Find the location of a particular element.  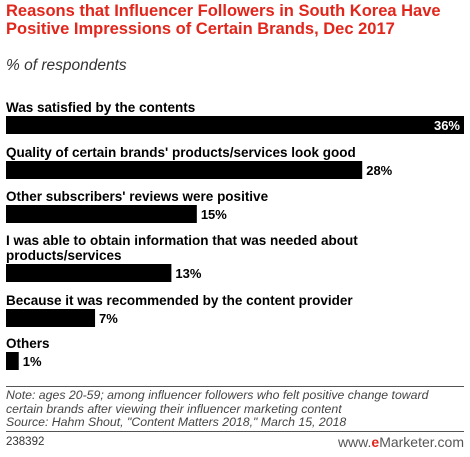

chart-subtitle: % of respondents is located at coordinates (66, 65).